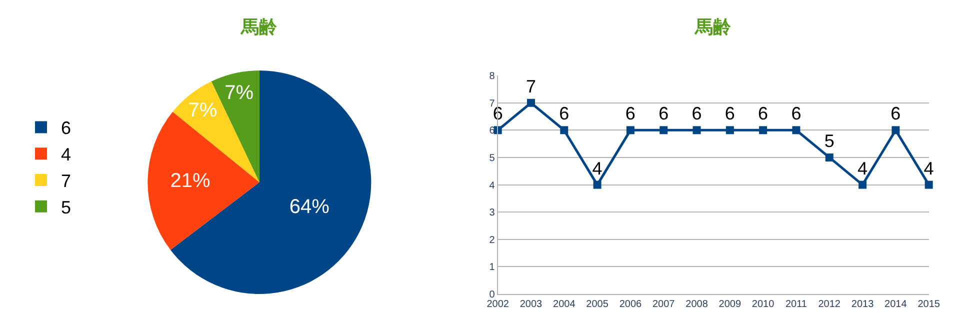 The width and height of the screenshot is (960, 320). What do you see at coordinates (796, 304) in the screenshot?
I see `x-tick-label: 2011` at bounding box center [796, 304].